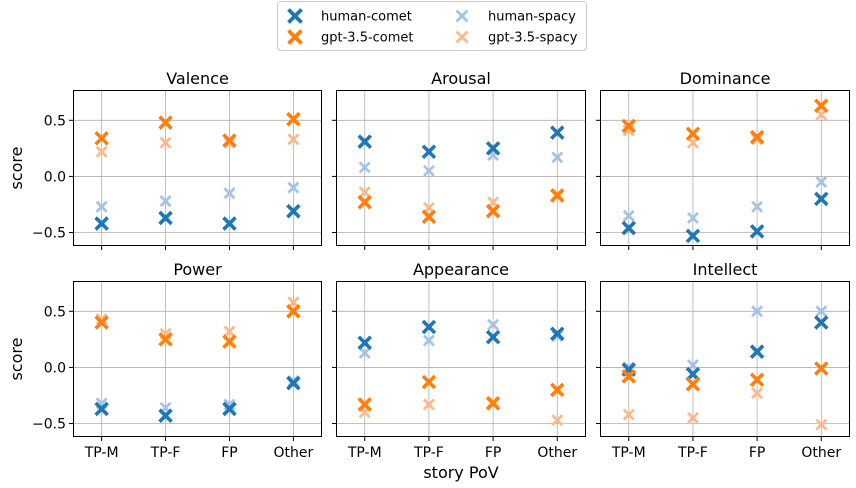 This screenshot has height=488, width=856. What do you see at coordinates (55, 368) in the screenshot?
I see `ytick-label: 0.0` at bounding box center [55, 368].